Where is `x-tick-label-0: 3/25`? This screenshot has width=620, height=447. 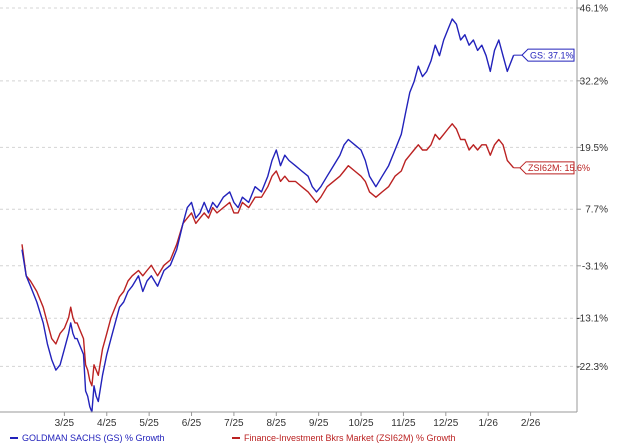
x-tick-label-0: 3/25 is located at coordinates (65, 423).